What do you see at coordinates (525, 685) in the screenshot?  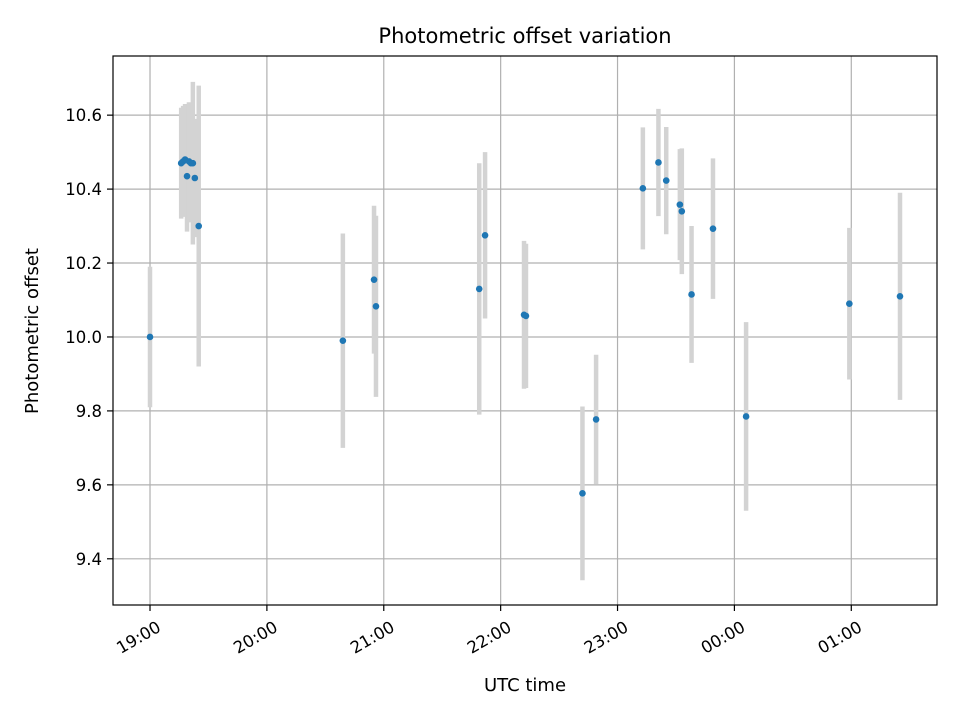 I see `x-axis-label: UTC time` at bounding box center [525, 685].